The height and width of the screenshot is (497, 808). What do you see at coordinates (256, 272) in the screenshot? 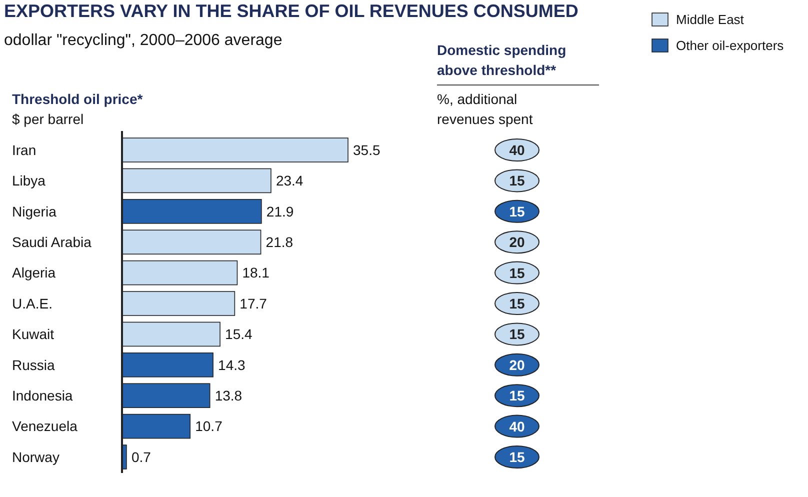
I see `data-label: 18.1` at bounding box center [256, 272].